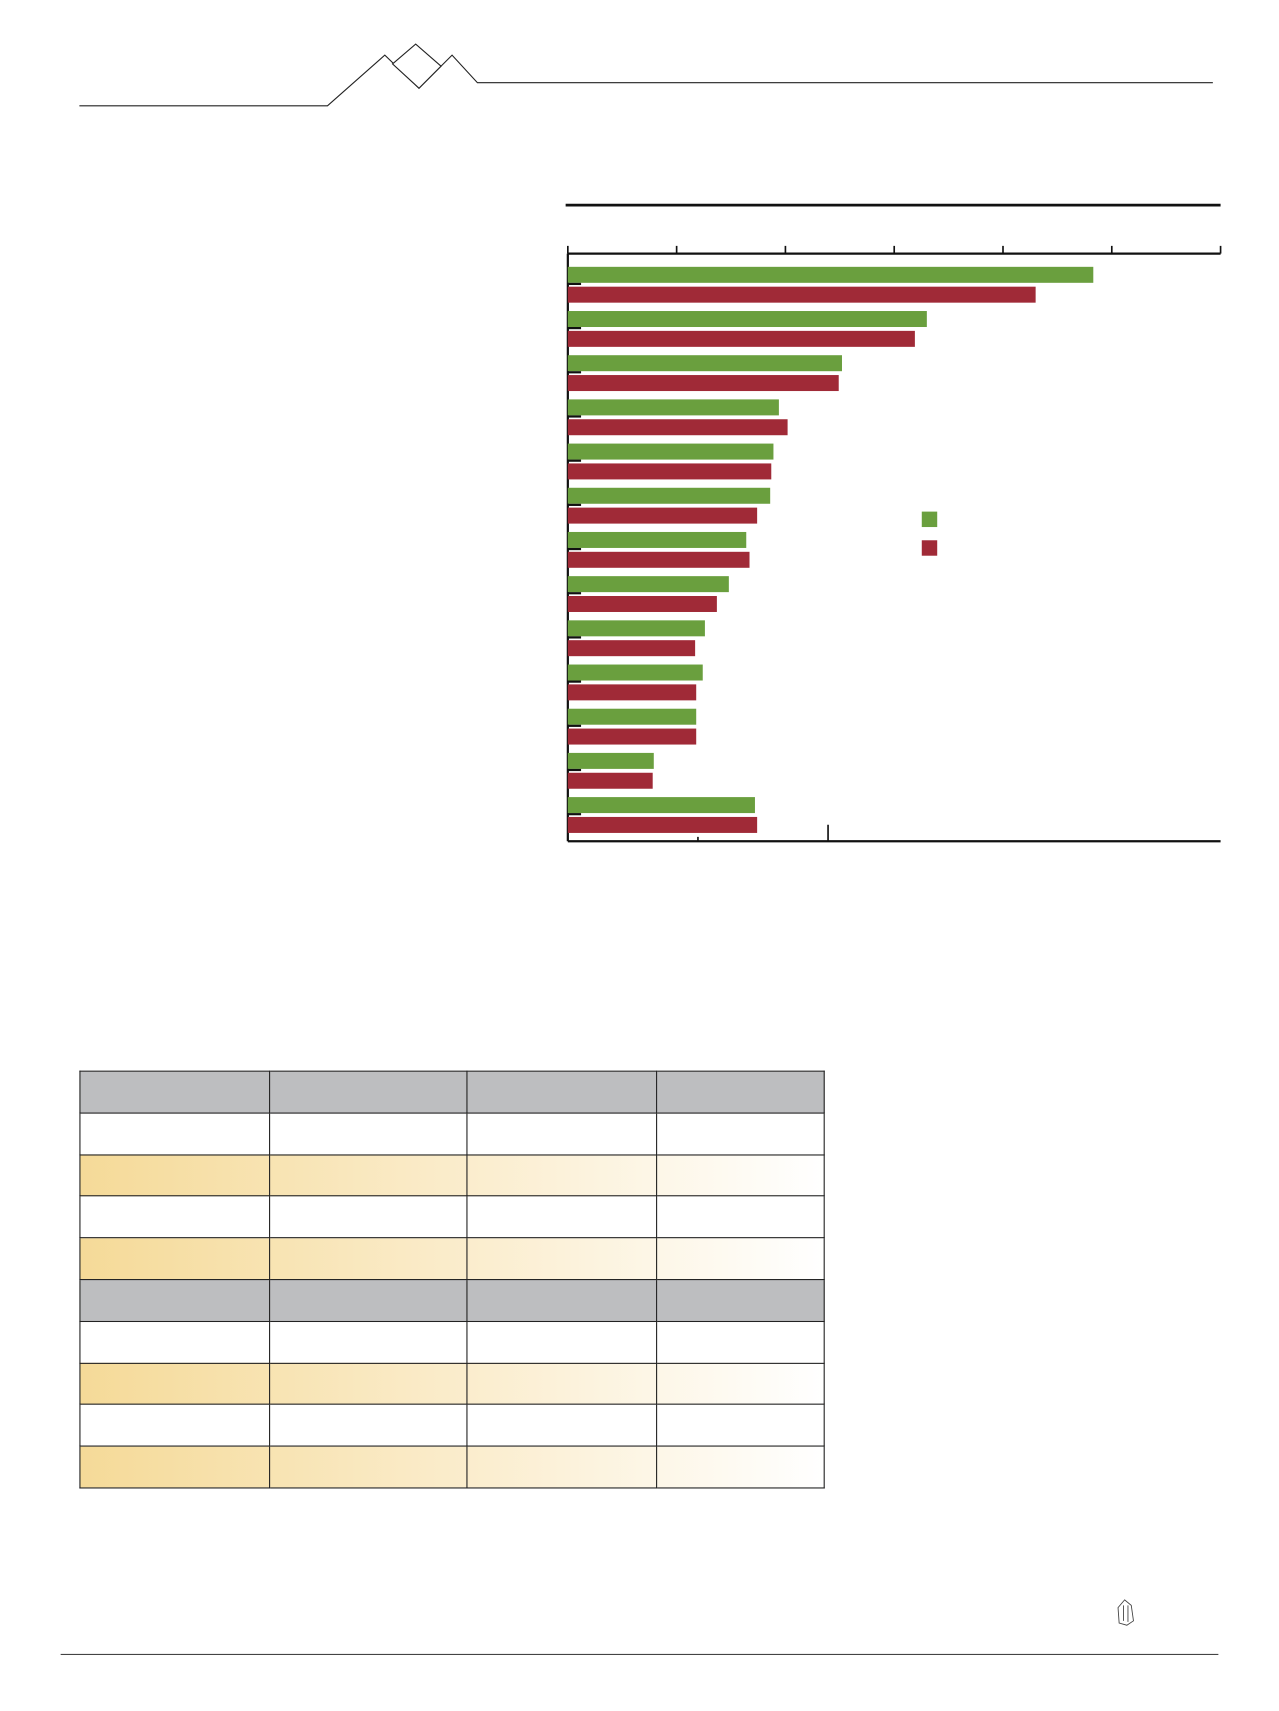 The image size is (1279, 1711). What do you see at coordinates (929, 548) in the screenshot?
I see `legend-swatch-b` at bounding box center [929, 548].